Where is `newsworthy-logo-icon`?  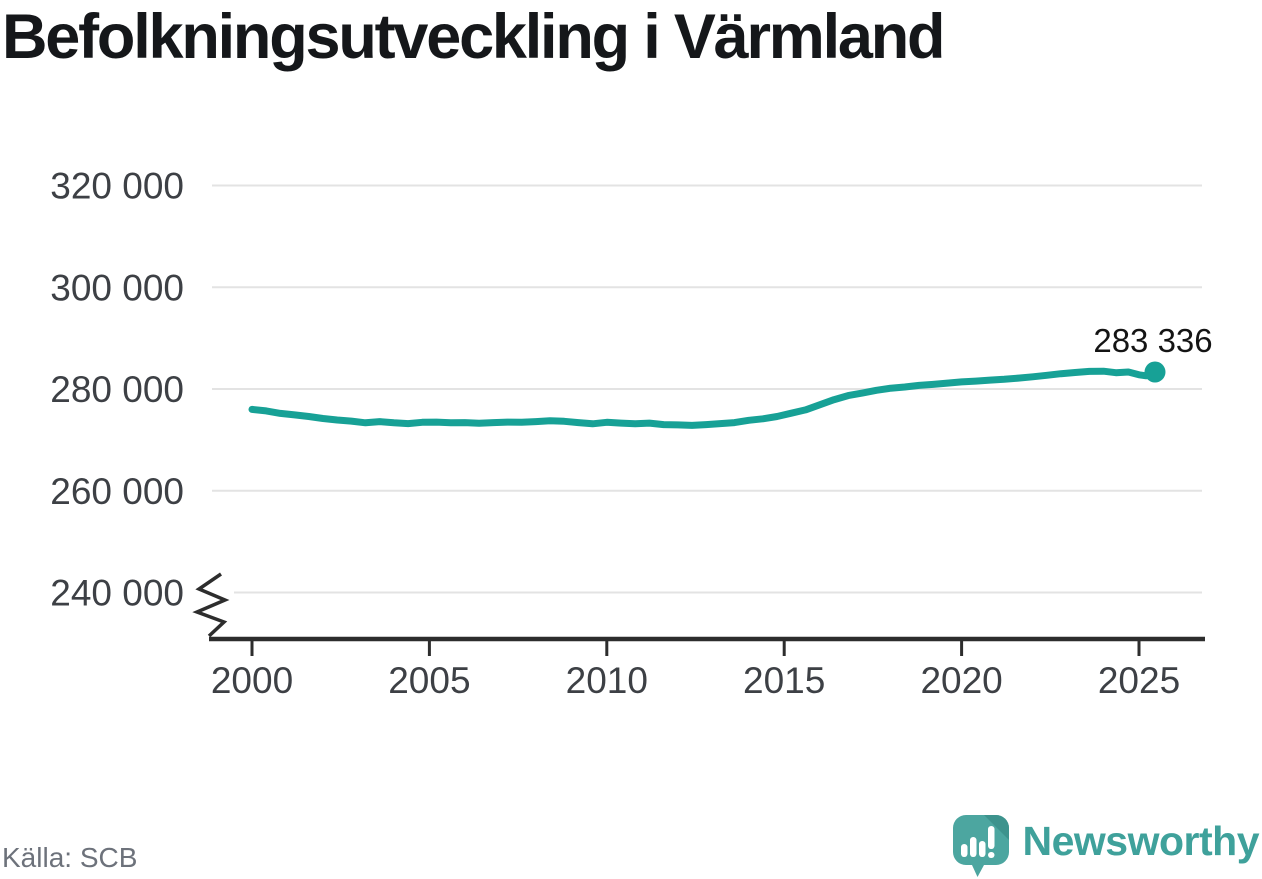
newsworthy-logo-icon is located at coordinates (980, 846).